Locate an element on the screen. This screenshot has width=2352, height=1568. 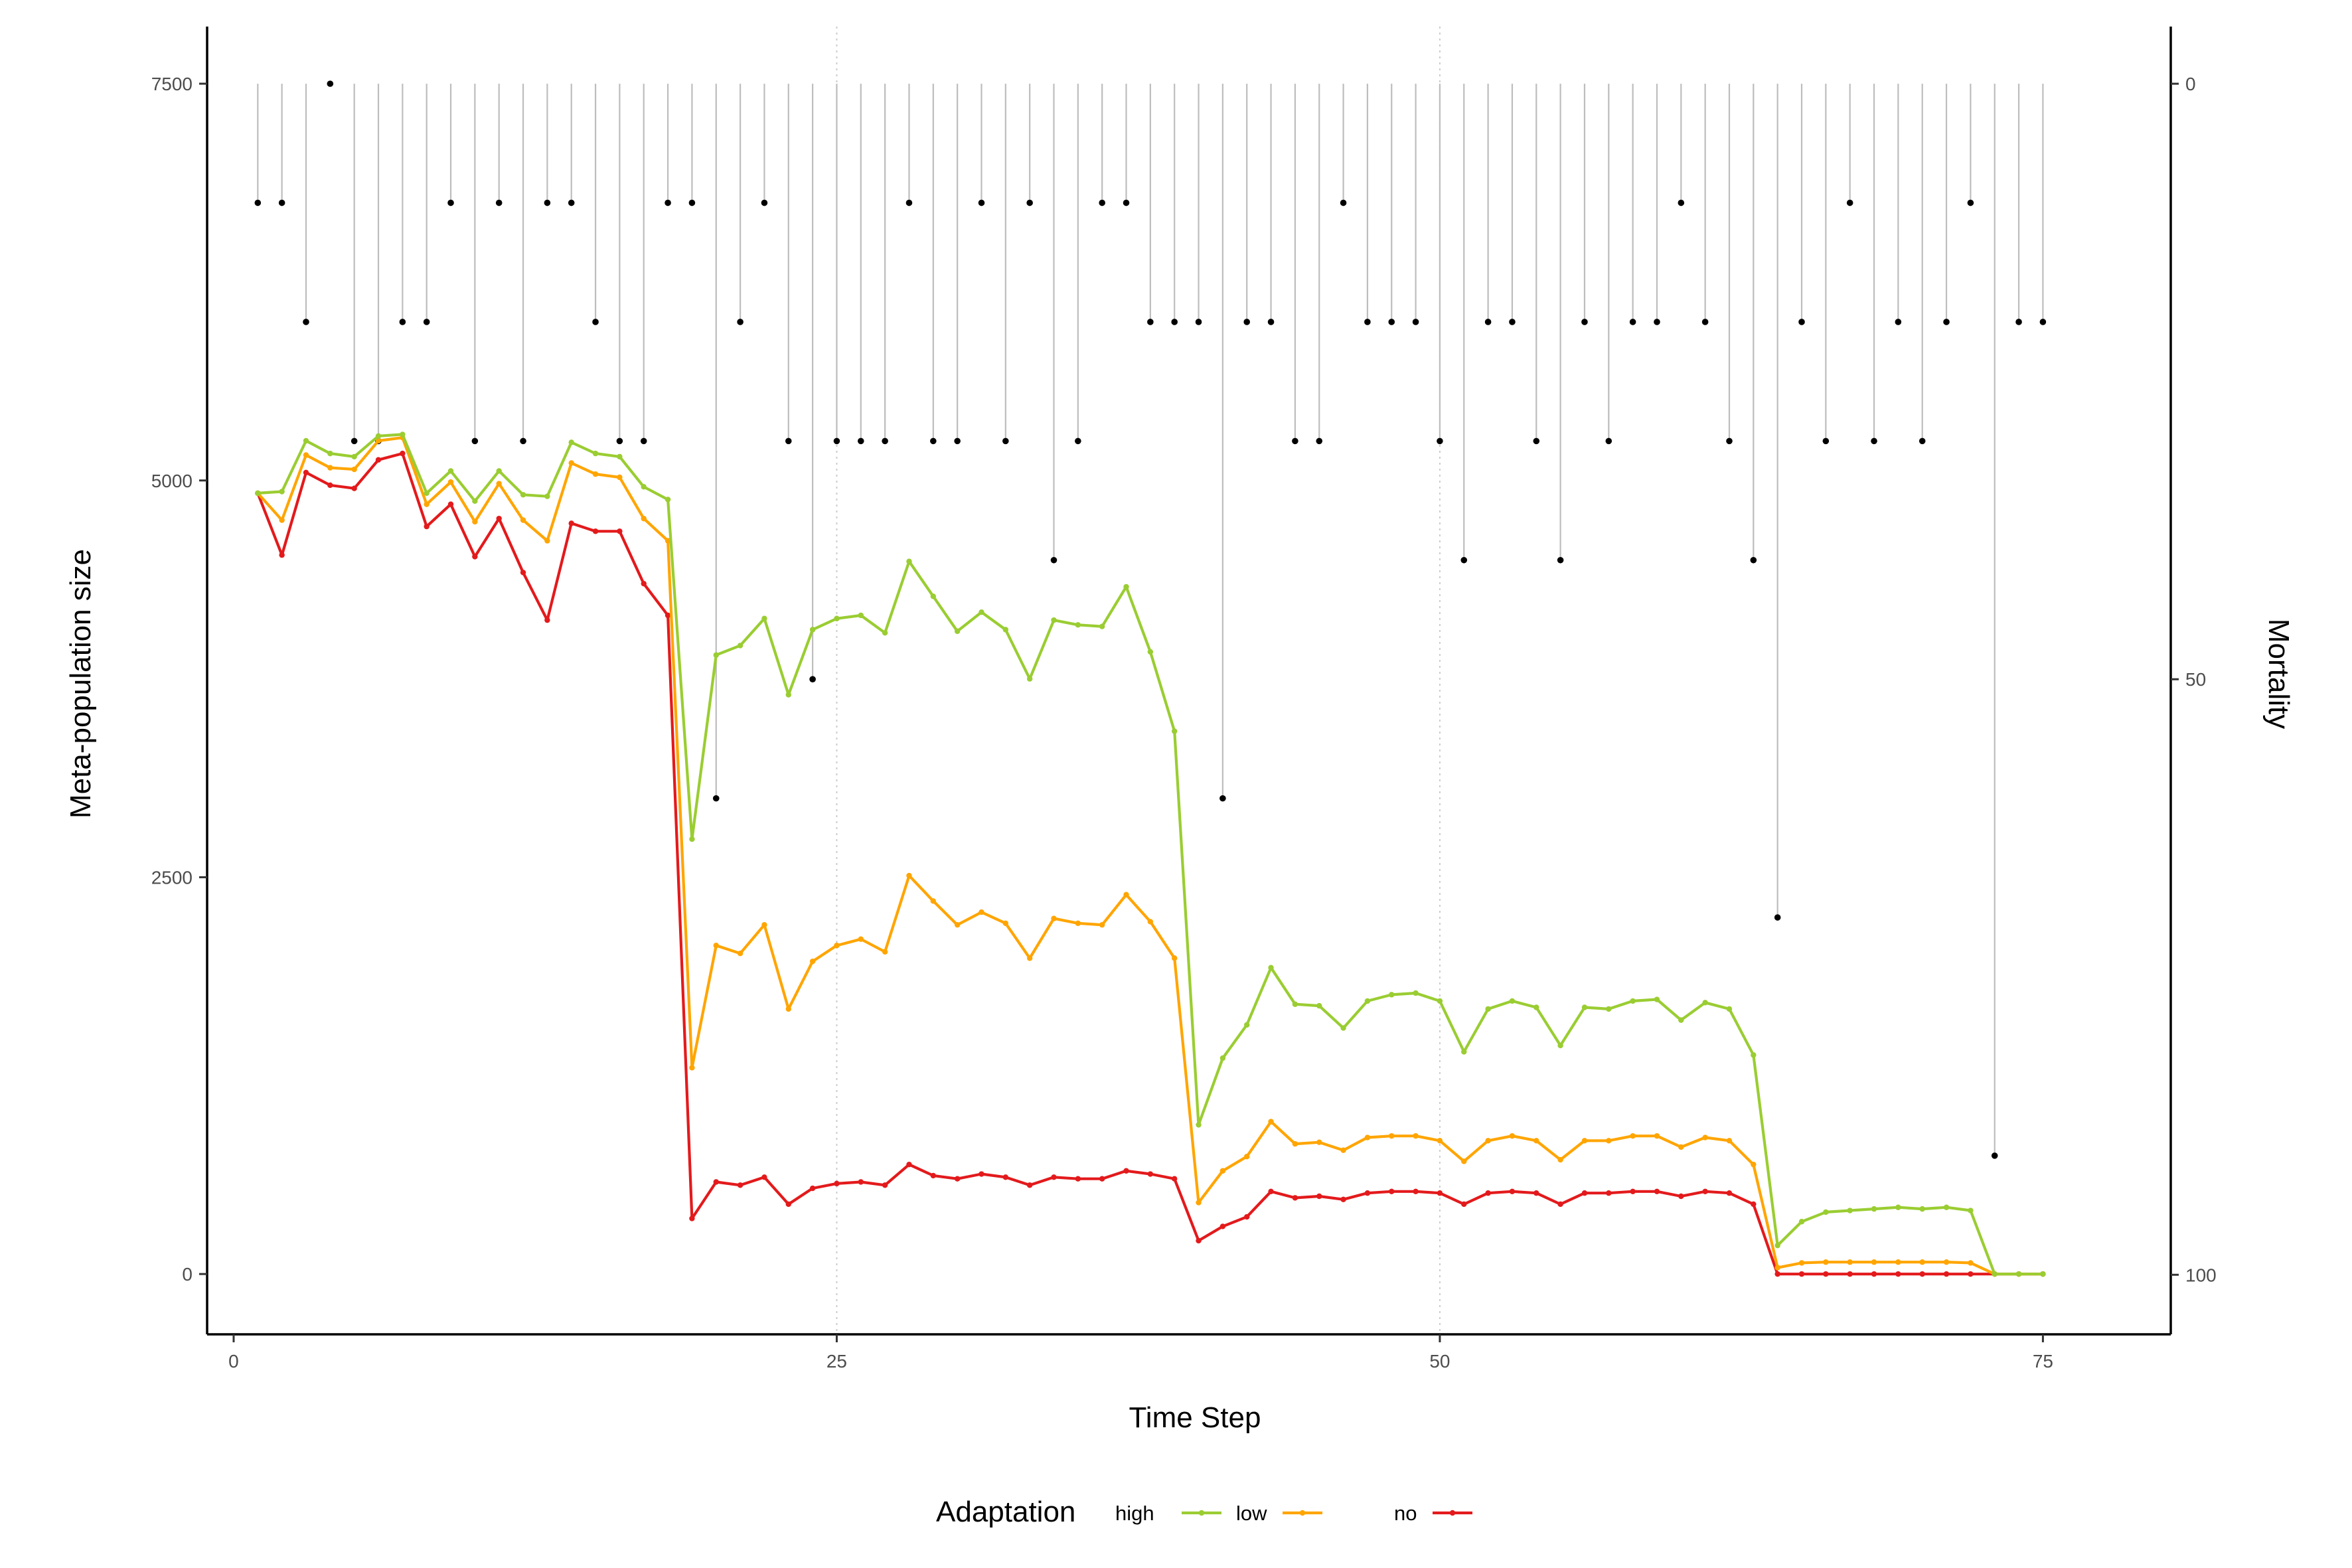
legend-key-point-no is located at coordinates (1453, 1513).